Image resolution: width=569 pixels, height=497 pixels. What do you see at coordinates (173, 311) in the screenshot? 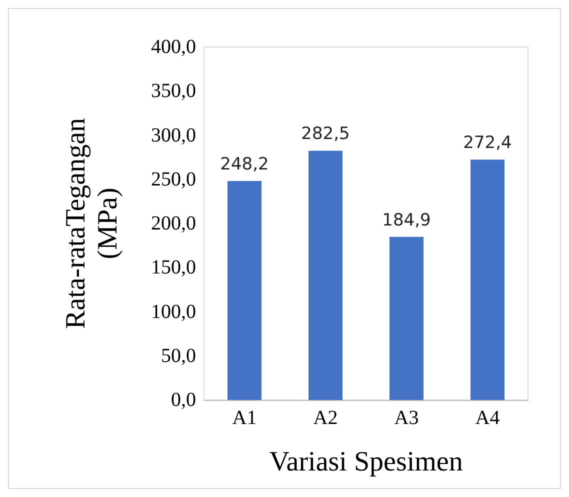
I see `y-tick-label: 100,0` at bounding box center [173, 311].